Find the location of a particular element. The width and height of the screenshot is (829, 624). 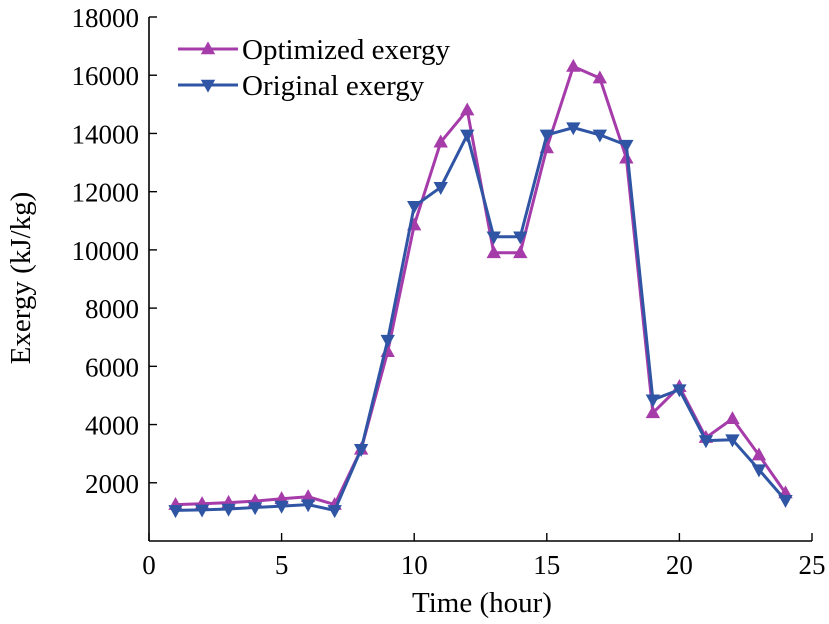

legend-label: Optimized exergy is located at coordinates (346, 50).